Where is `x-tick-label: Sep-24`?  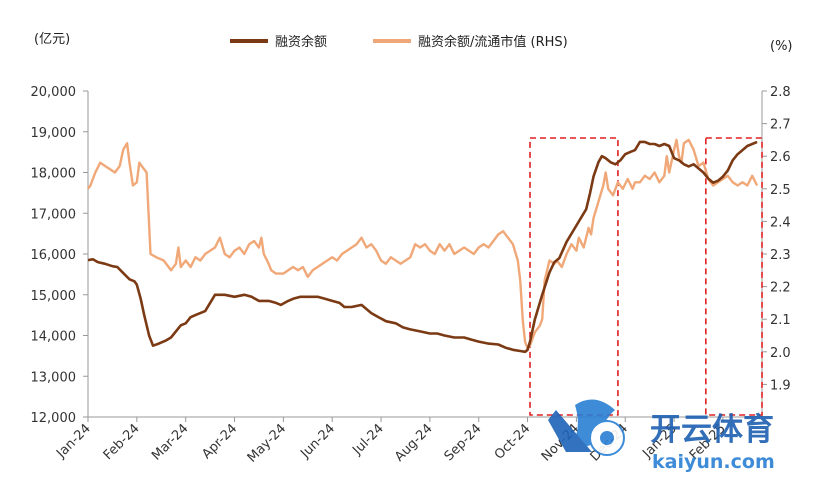
x-tick-label: Sep-24 is located at coordinates (463, 442).